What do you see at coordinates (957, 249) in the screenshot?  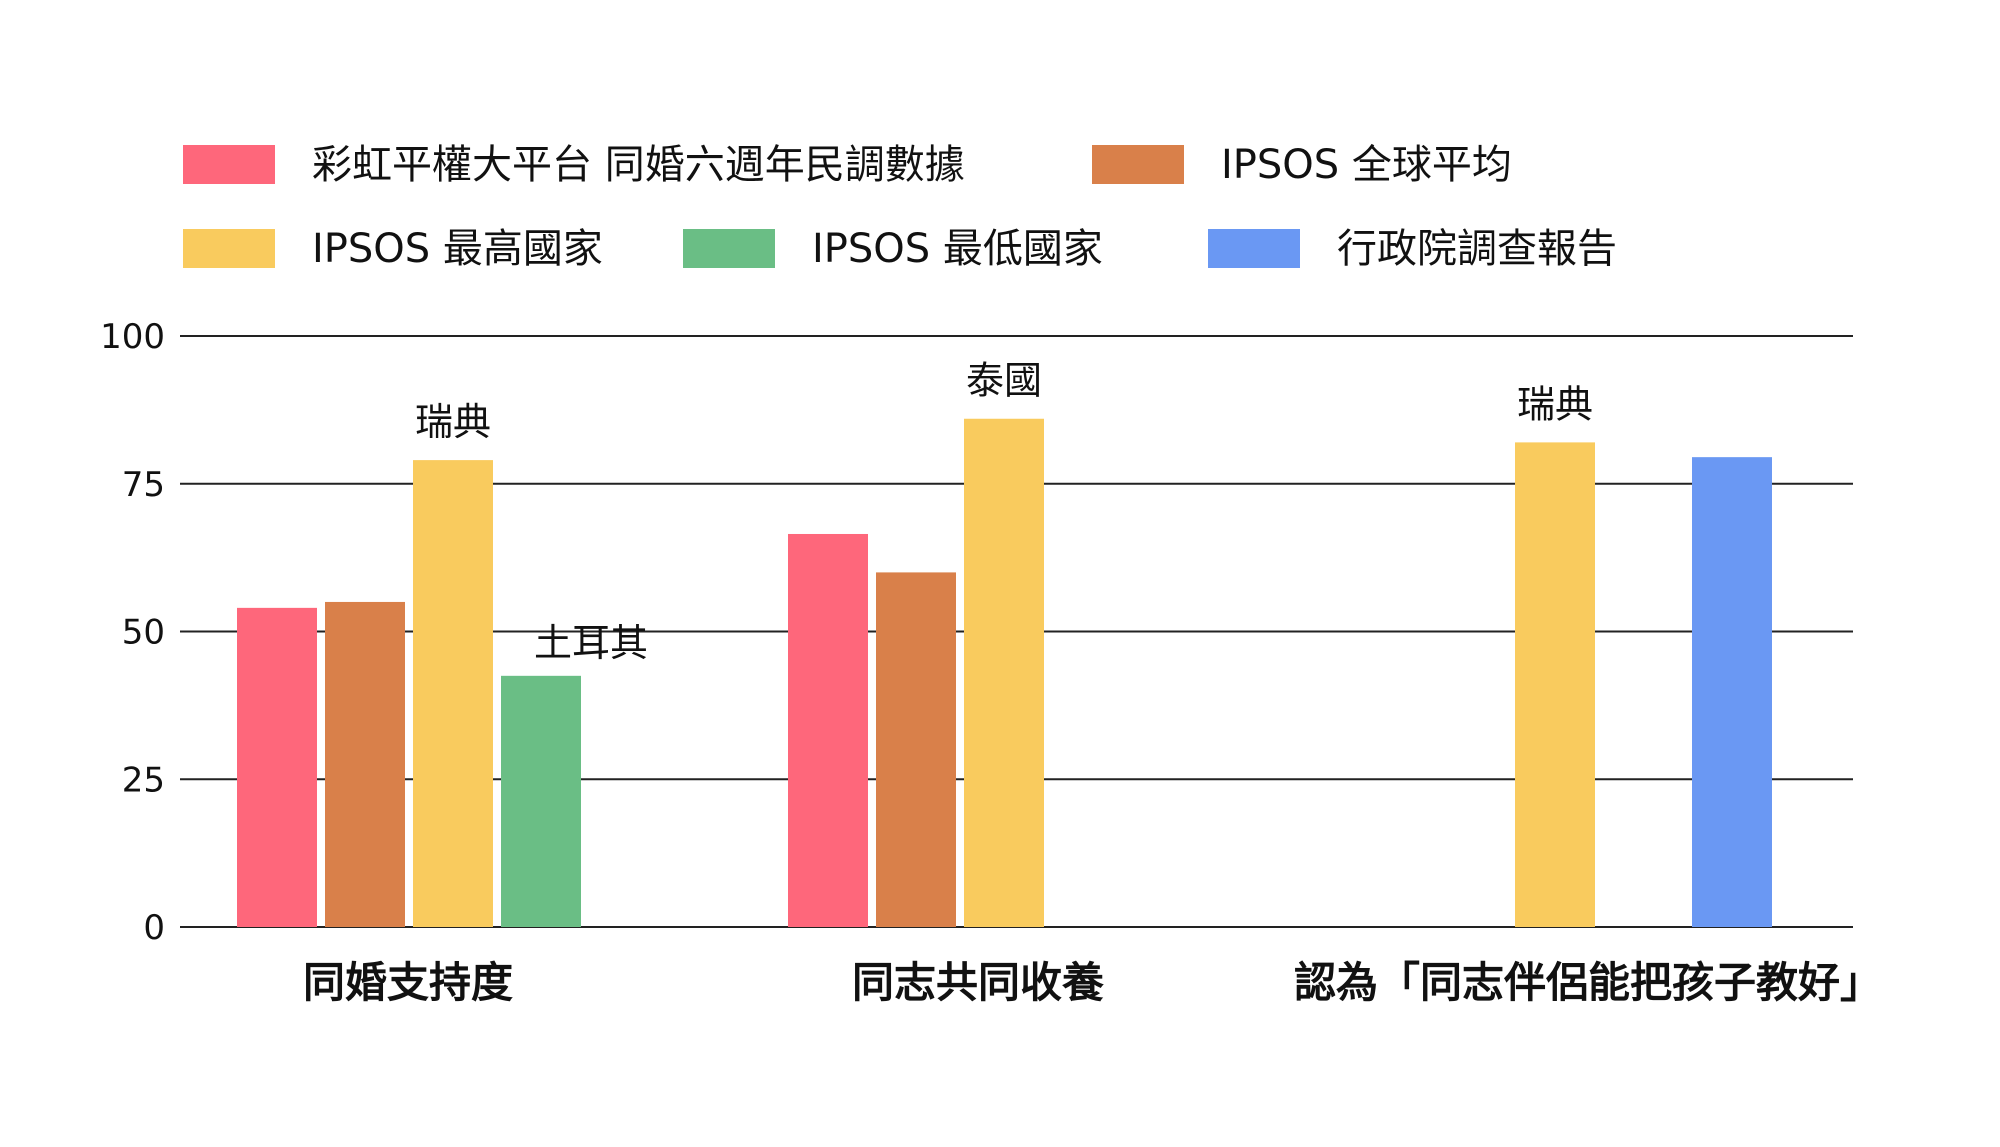 I see `legend-label: IPSOS 最低國家` at bounding box center [957, 249].